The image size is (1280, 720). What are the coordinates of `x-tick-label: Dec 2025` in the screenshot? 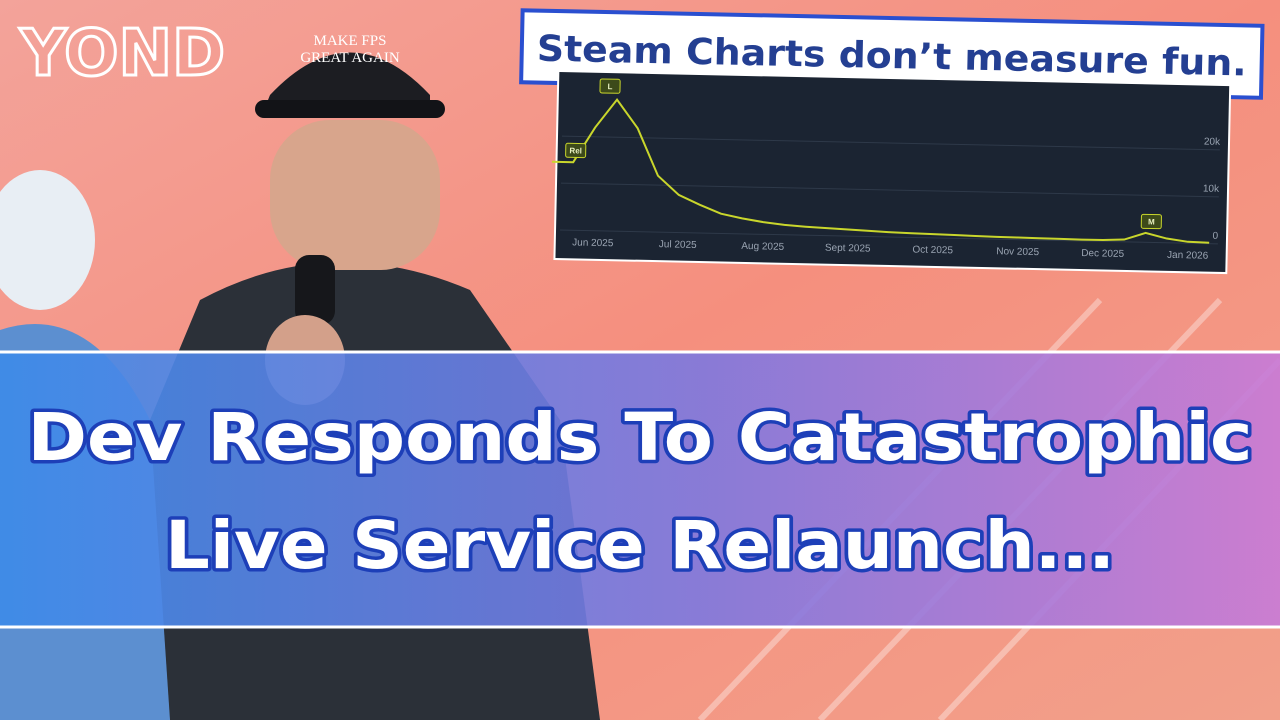 It's located at (1102, 254).